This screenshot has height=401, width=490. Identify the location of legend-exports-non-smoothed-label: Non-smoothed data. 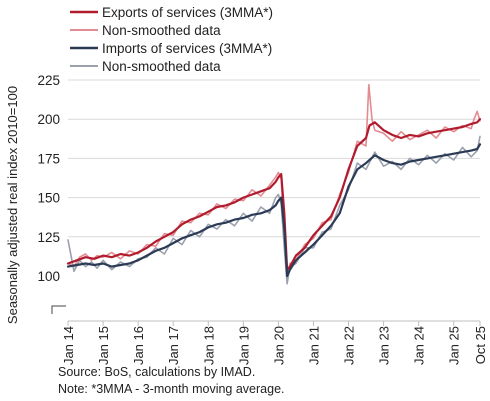
(161, 30).